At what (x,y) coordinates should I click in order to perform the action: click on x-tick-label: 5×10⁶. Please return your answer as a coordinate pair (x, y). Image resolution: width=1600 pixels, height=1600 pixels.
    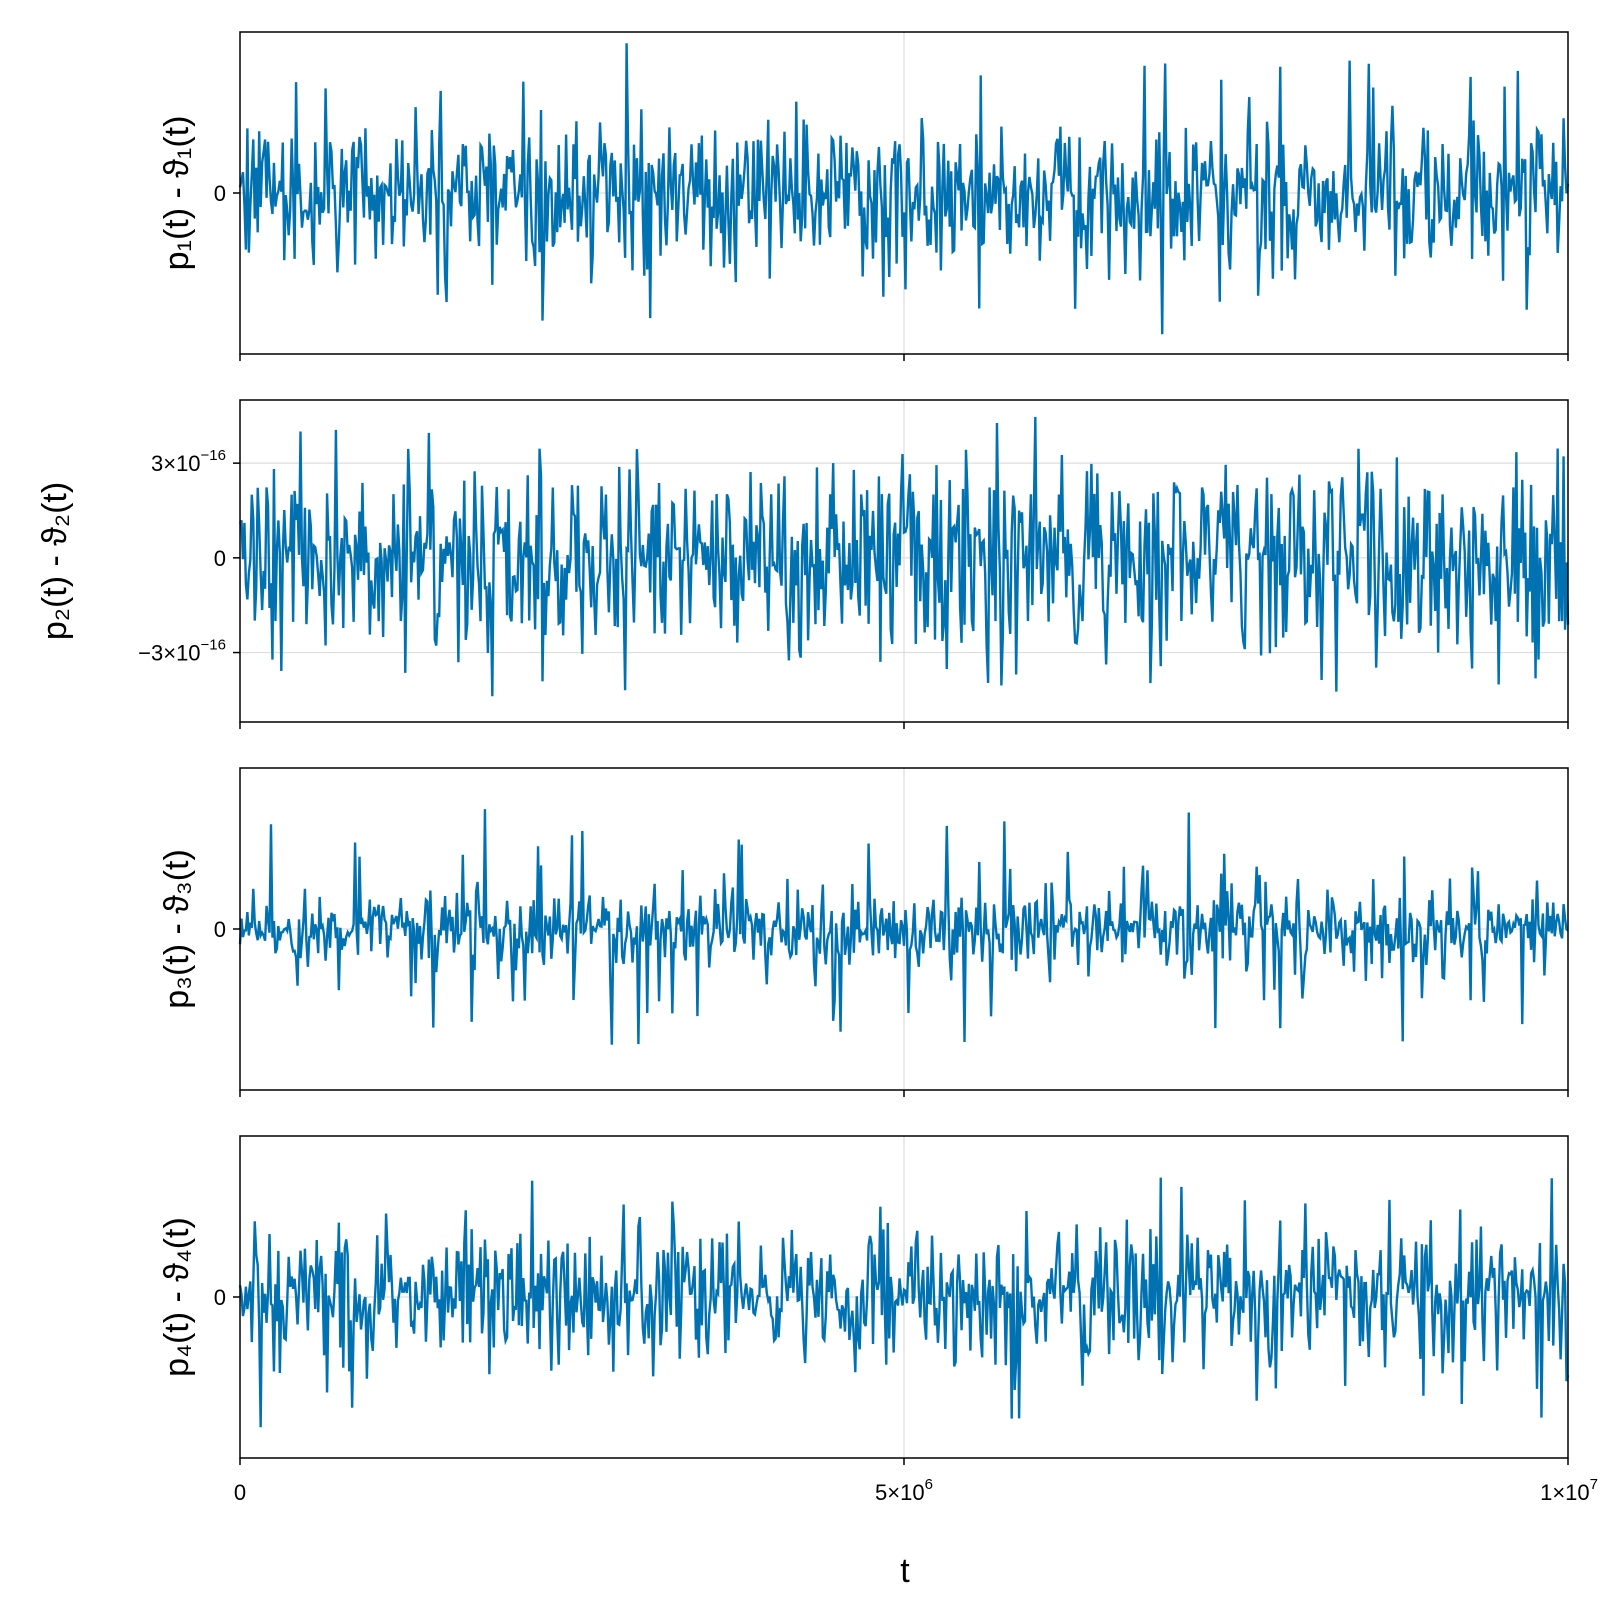
    Looking at the image, I should click on (904, 1490).